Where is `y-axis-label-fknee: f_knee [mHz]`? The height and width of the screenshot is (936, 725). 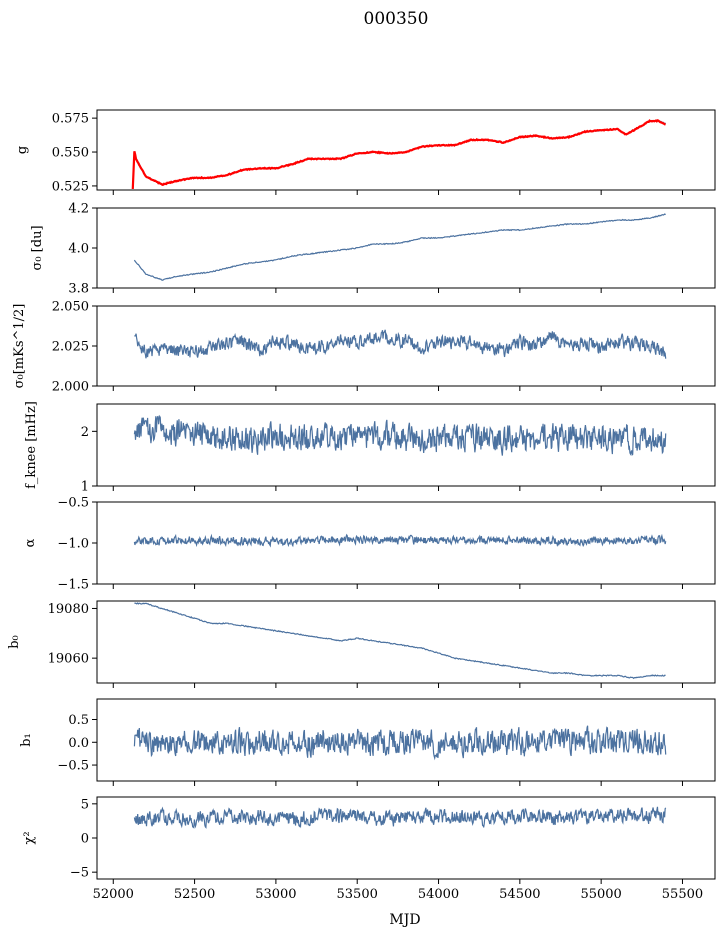
y-axis-label-fknee: f_knee [mHz] is located at coordinates (31, 445).